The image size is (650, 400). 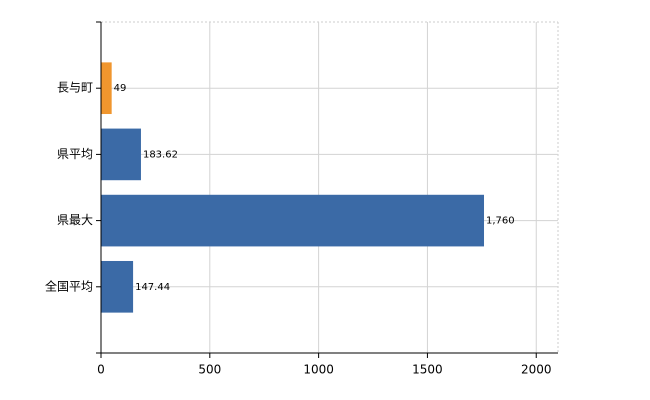 What do you see at coordinates (120, 88) in the screenshot?
I see `value-label: 49` at bounding box center [120, 88].